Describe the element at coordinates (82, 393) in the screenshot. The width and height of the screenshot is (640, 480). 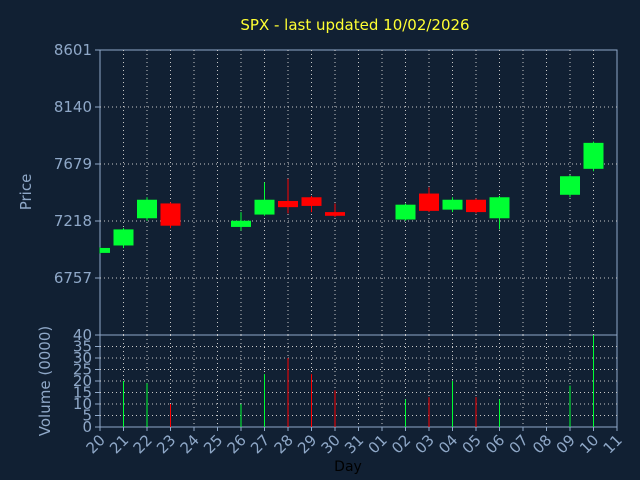
I see `volume-tick-label: 15` at that location.